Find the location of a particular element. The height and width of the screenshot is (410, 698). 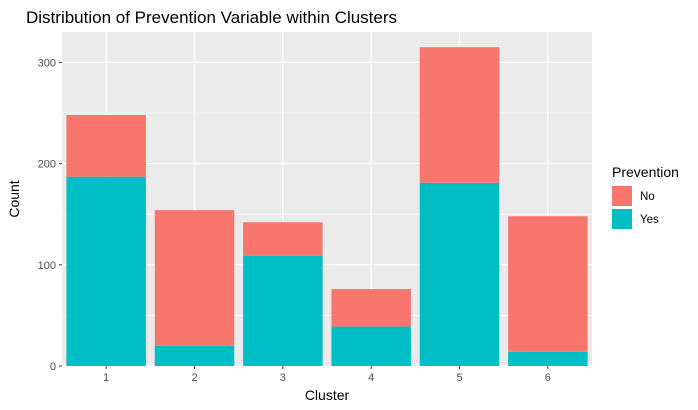

x-tick-label: 6 is located at coordinates (548, 378).